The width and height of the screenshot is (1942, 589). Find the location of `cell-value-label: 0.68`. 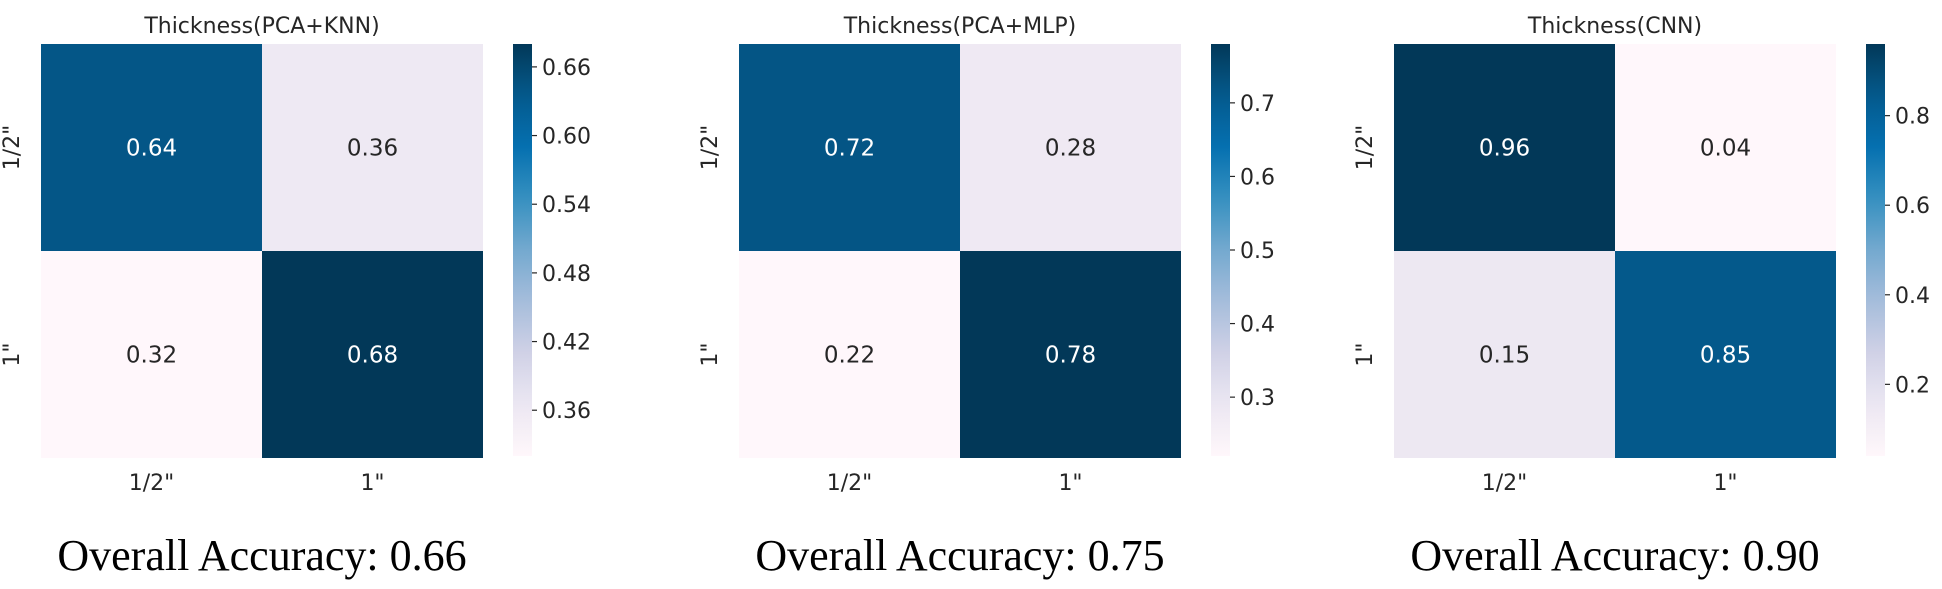

cell-value-label: 0.68 is located at coordinates (372, 356).